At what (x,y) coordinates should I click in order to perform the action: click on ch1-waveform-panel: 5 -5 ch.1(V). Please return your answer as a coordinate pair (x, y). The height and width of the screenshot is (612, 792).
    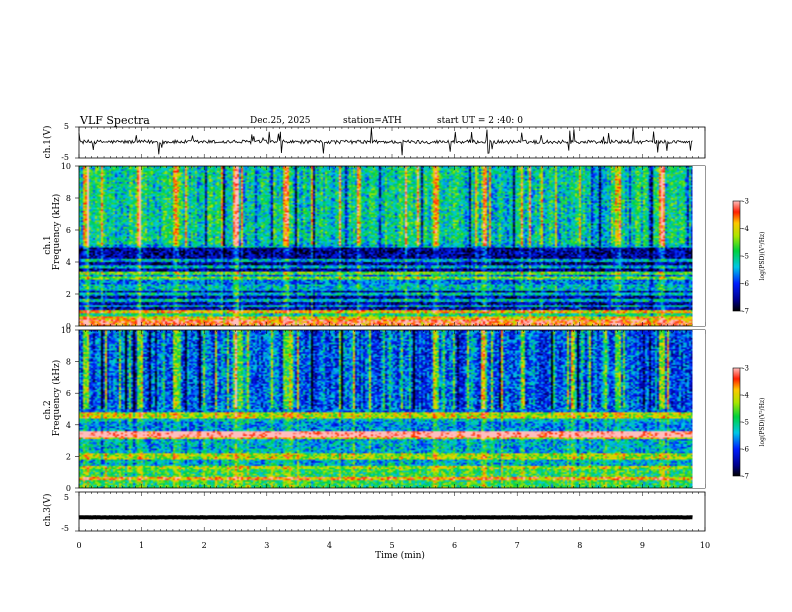
    Looking at the image, I should click on (374, 142).